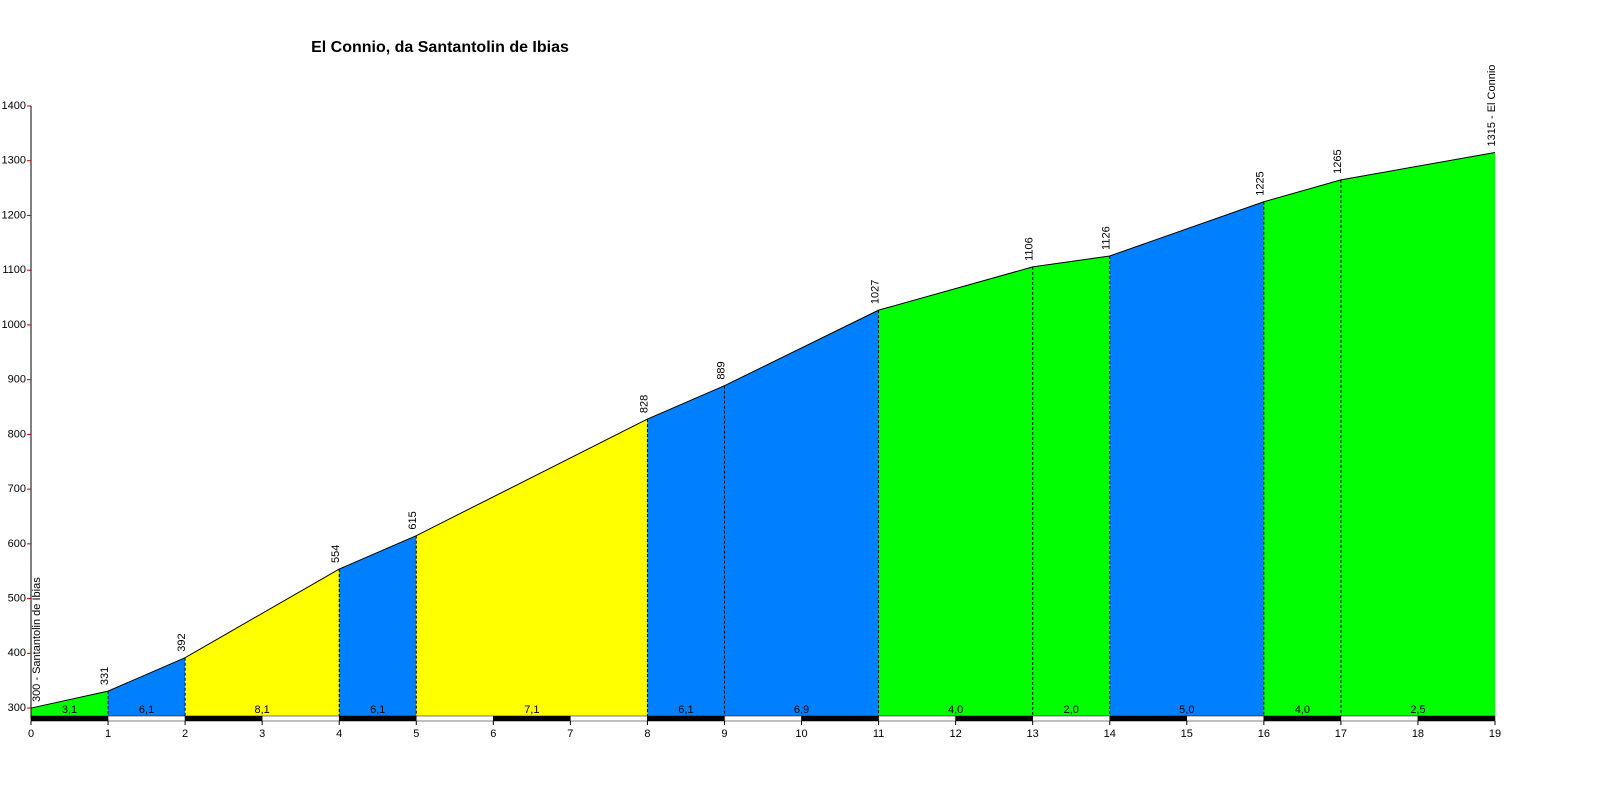  I want to click on gradient-label: 5,0, so click(1186, 710).